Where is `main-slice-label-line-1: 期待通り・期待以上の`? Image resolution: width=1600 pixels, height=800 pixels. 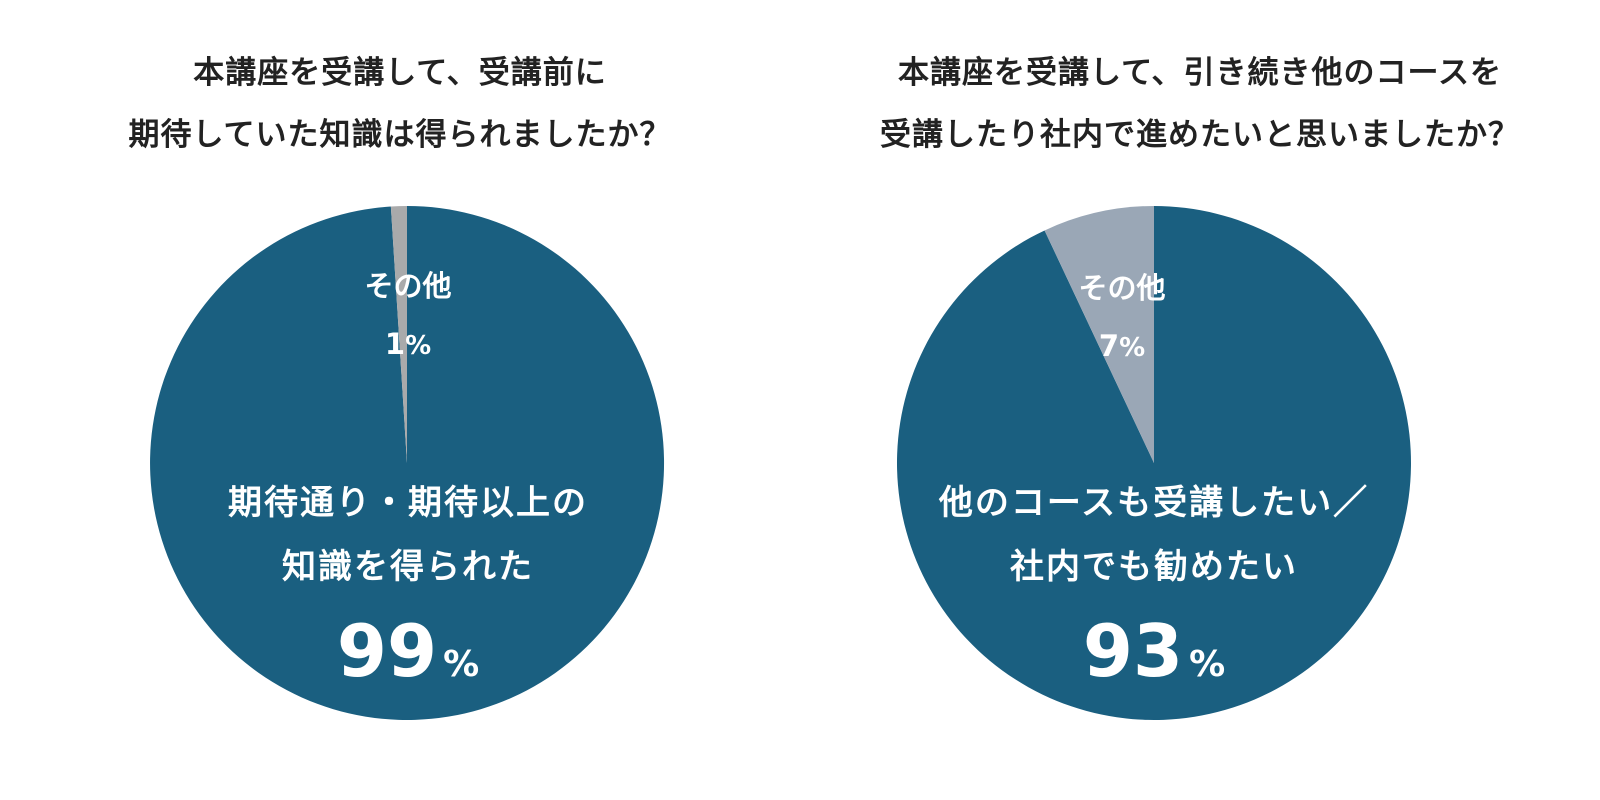
main-slice-label-line-1: 期待通り・期待以上の is located at coordinates (408, 503).